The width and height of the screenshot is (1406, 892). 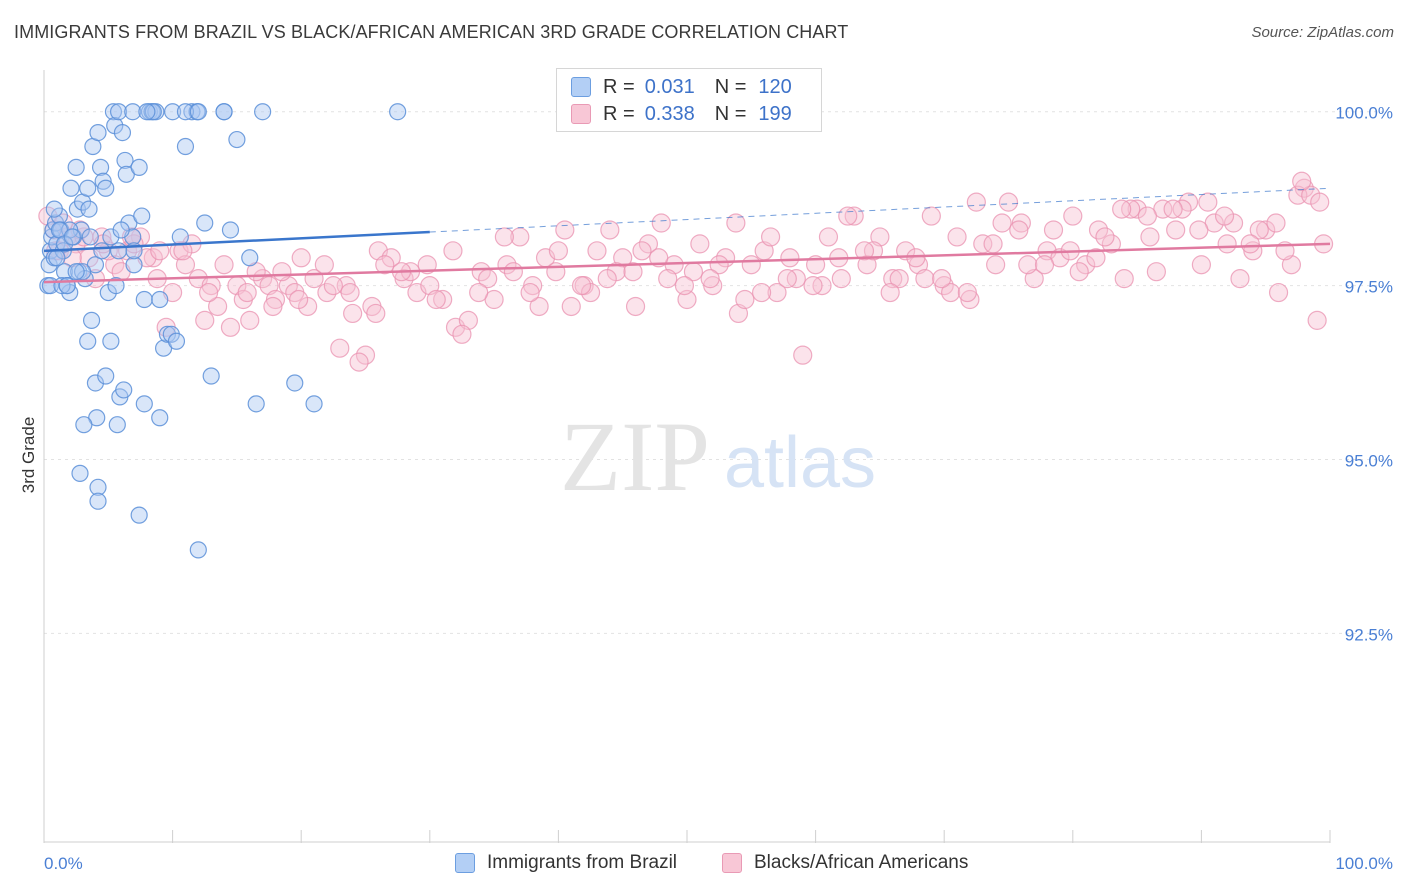 What do you see at coordinates (581, 114) in the screenshot?
I see `legend-swatch-pink` at bounding box center [581, 114].